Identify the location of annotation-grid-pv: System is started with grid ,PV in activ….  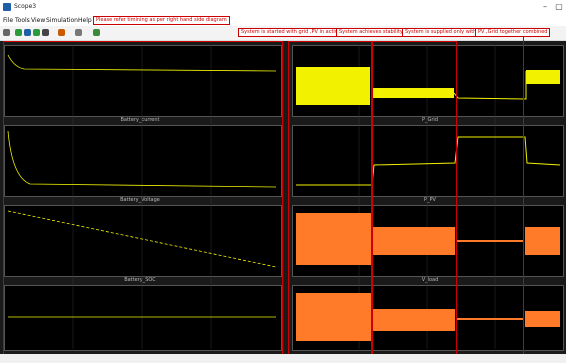
(291, 32).